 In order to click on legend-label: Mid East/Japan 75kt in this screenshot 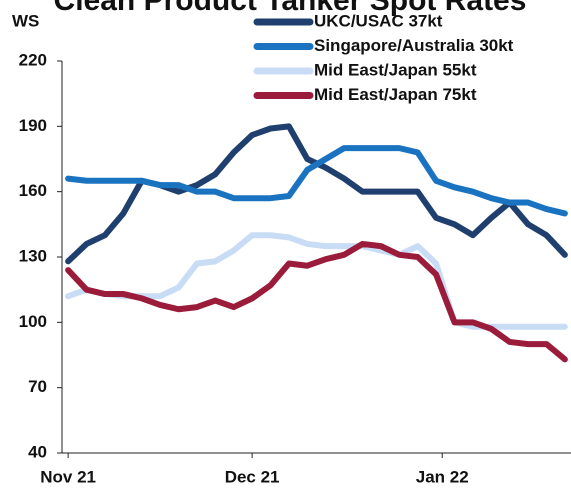, I will do `click(395, 94)`.